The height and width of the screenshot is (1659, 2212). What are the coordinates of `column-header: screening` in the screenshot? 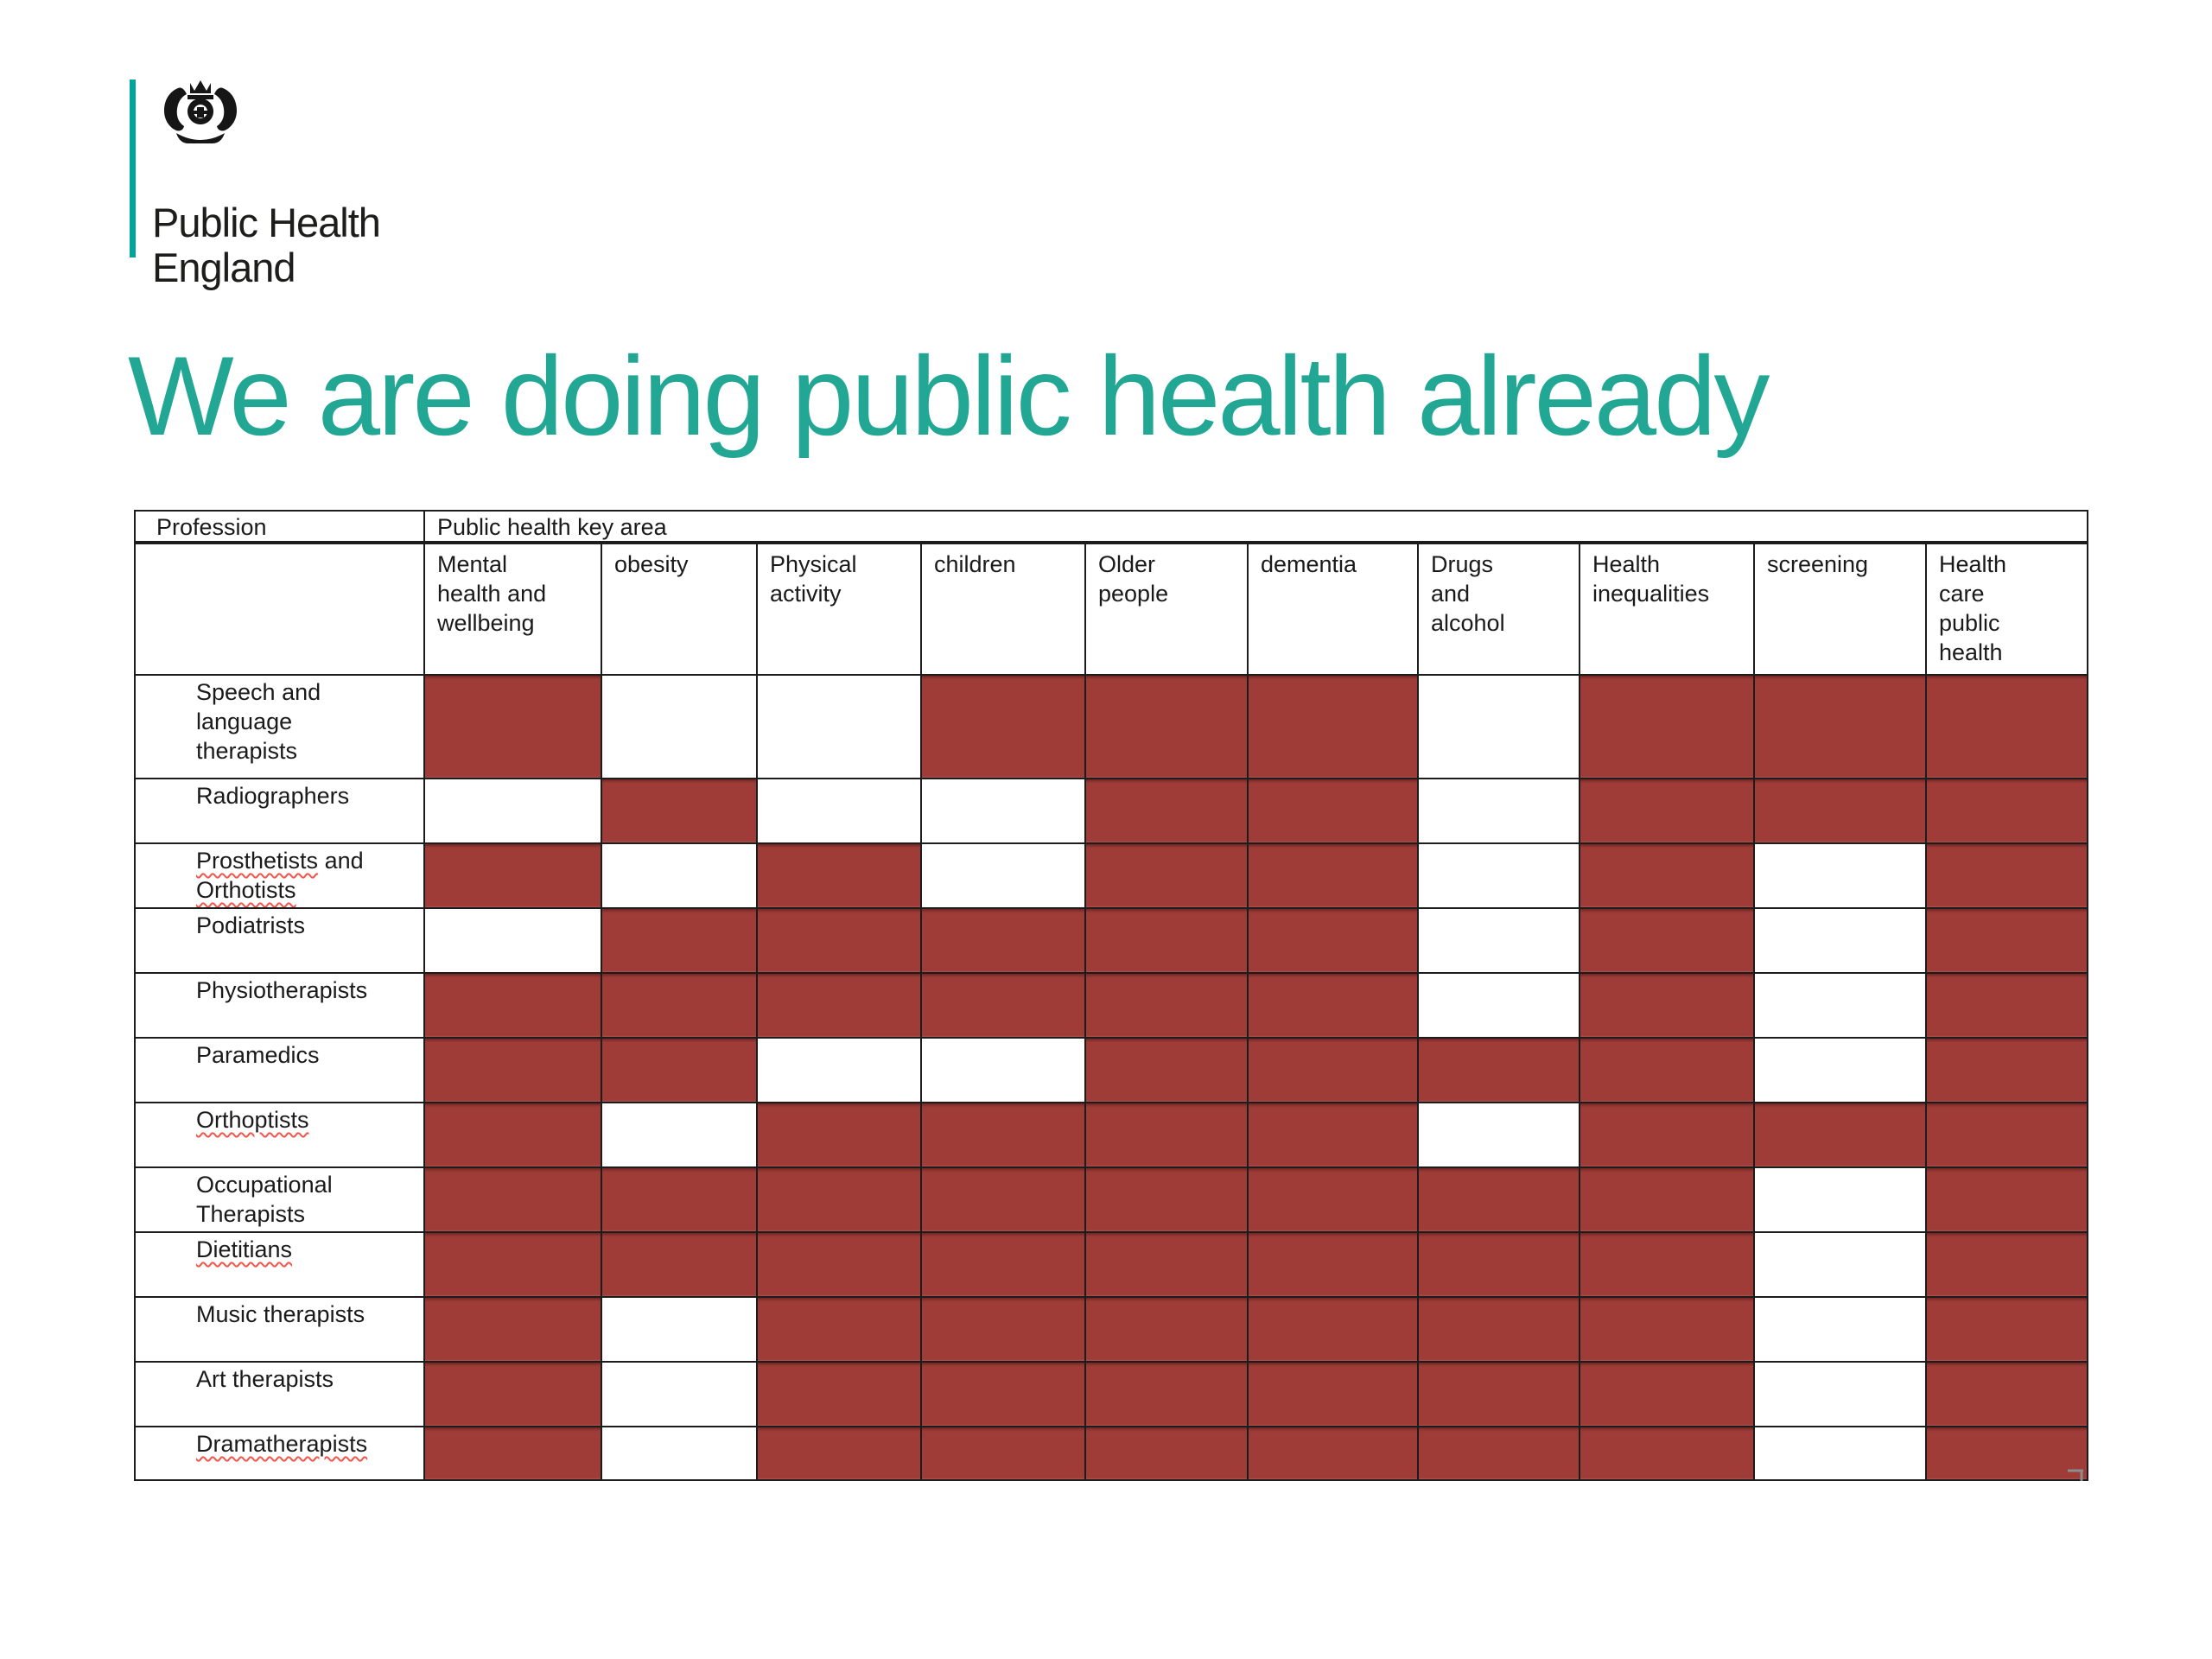 It's located at (1841, 610).